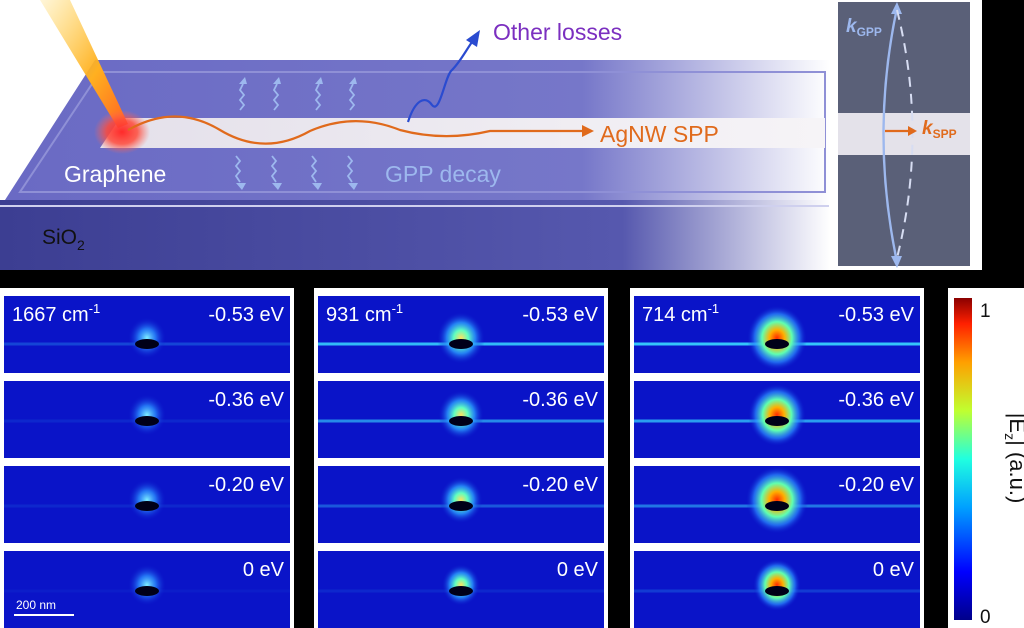 The width and height of the screenshot is (1024, 628). Describe the element at coordinates (36, 605) in the screenshot. I see `scale-bar-label: 200 nm` at that location.